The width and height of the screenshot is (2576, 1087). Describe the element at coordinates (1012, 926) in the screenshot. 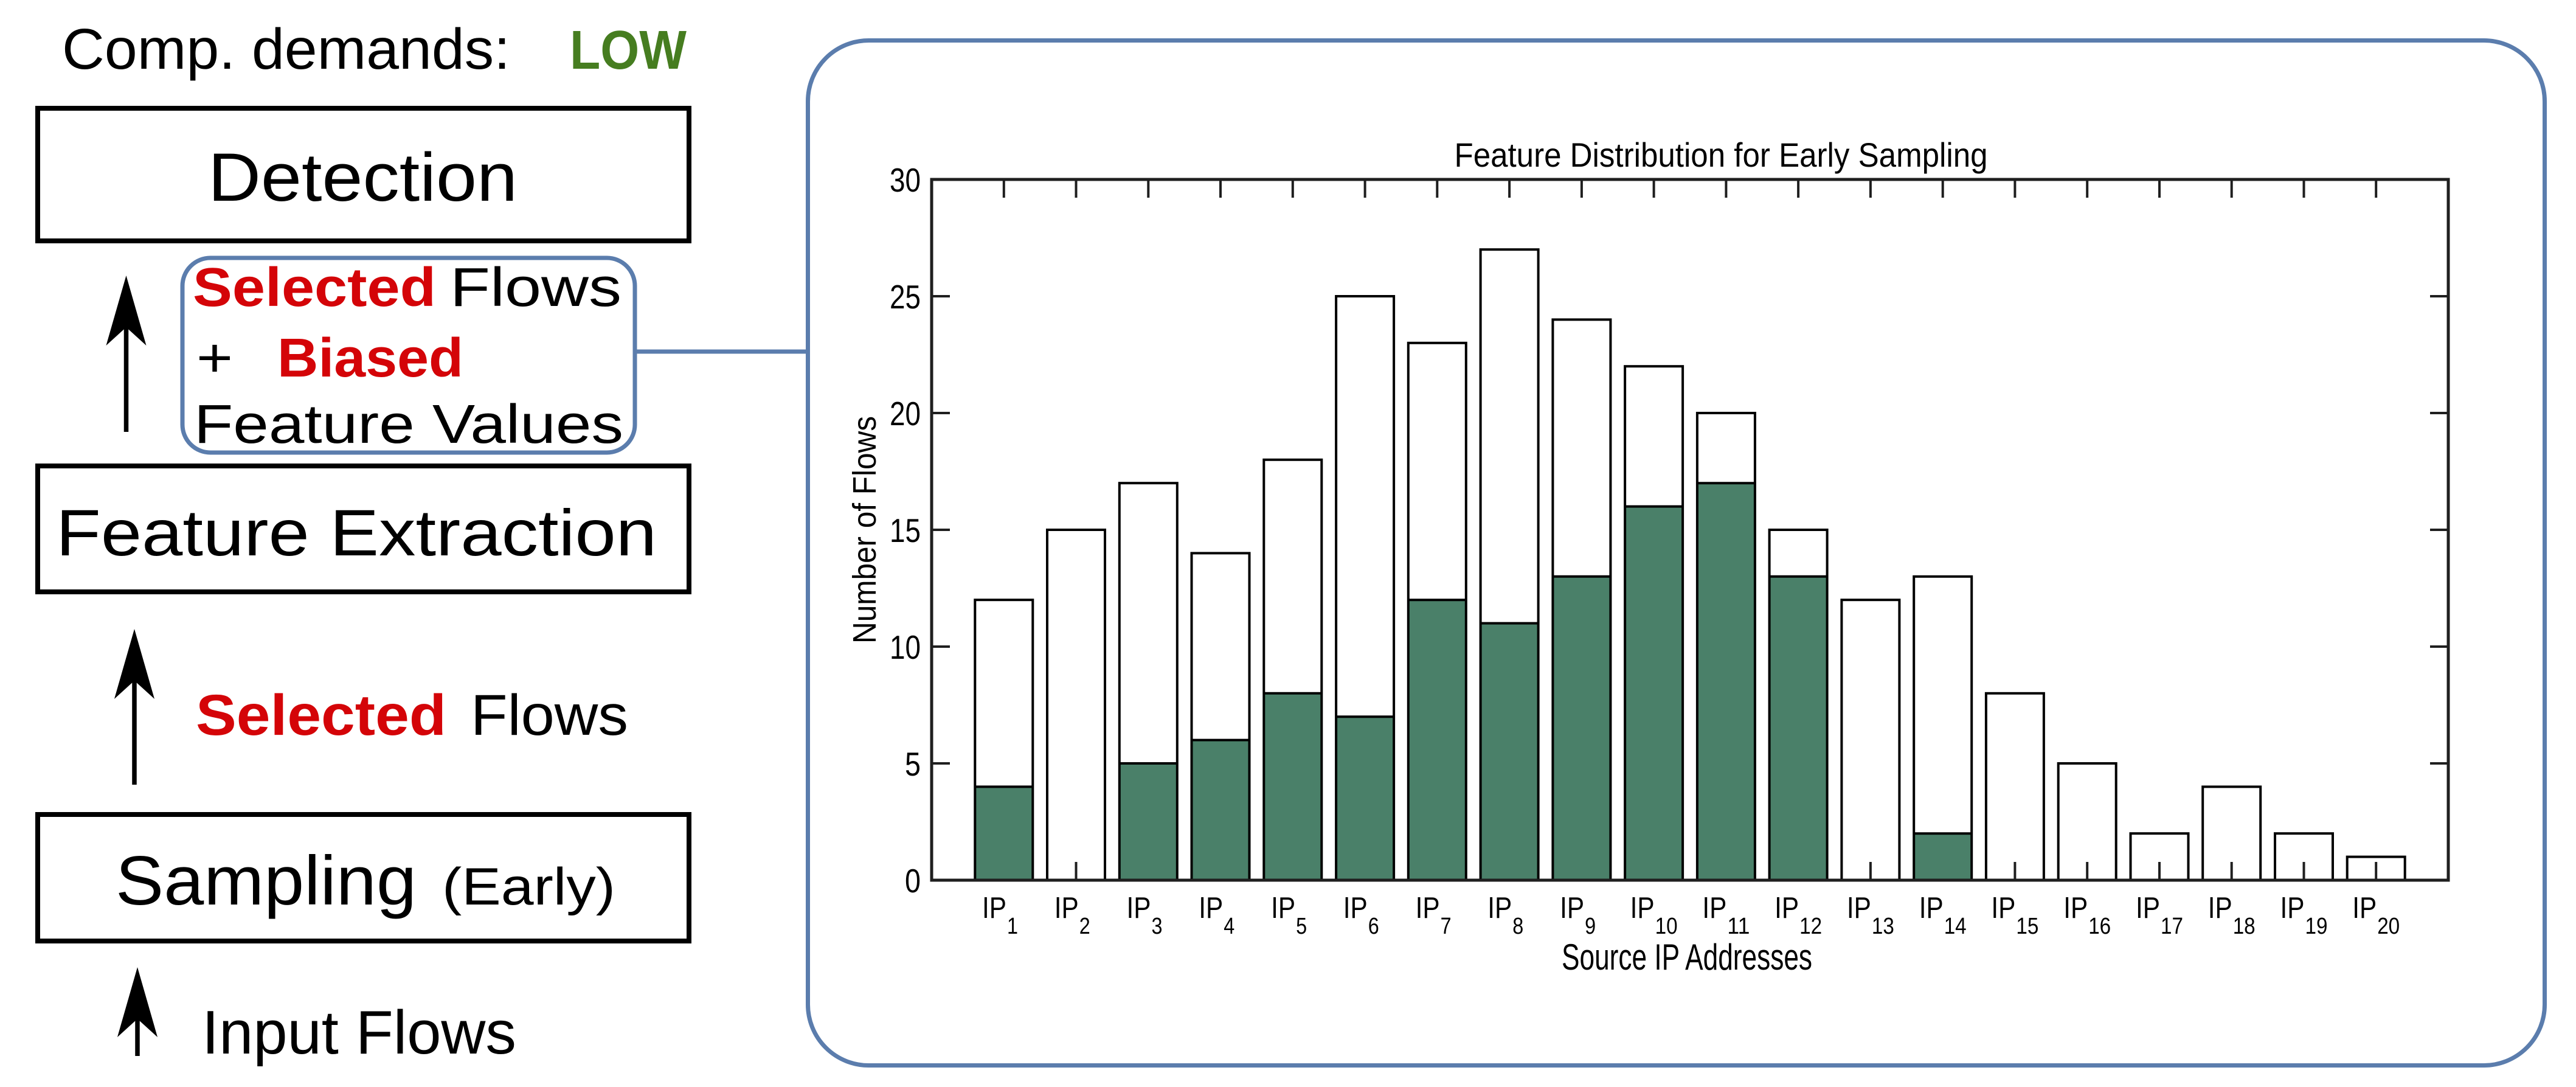

I see `svg-text: 1` at that location.